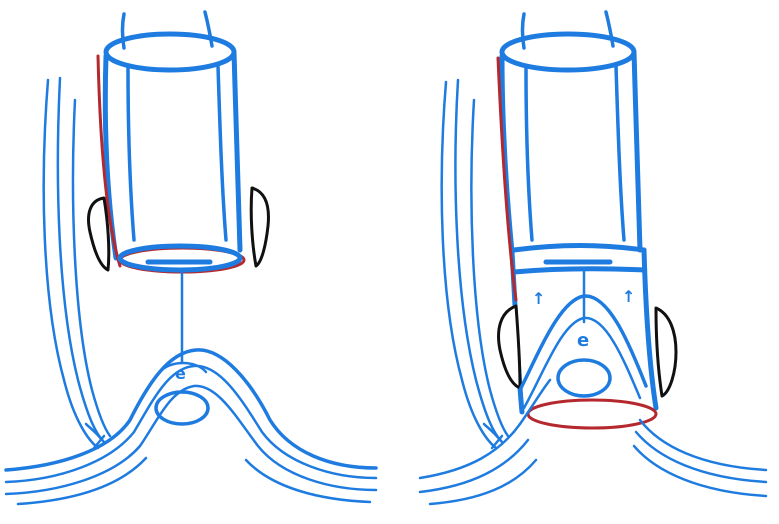 This screenshot has height=524, width=779. I want to click on right-cap-red-edge, so click(577, 243).